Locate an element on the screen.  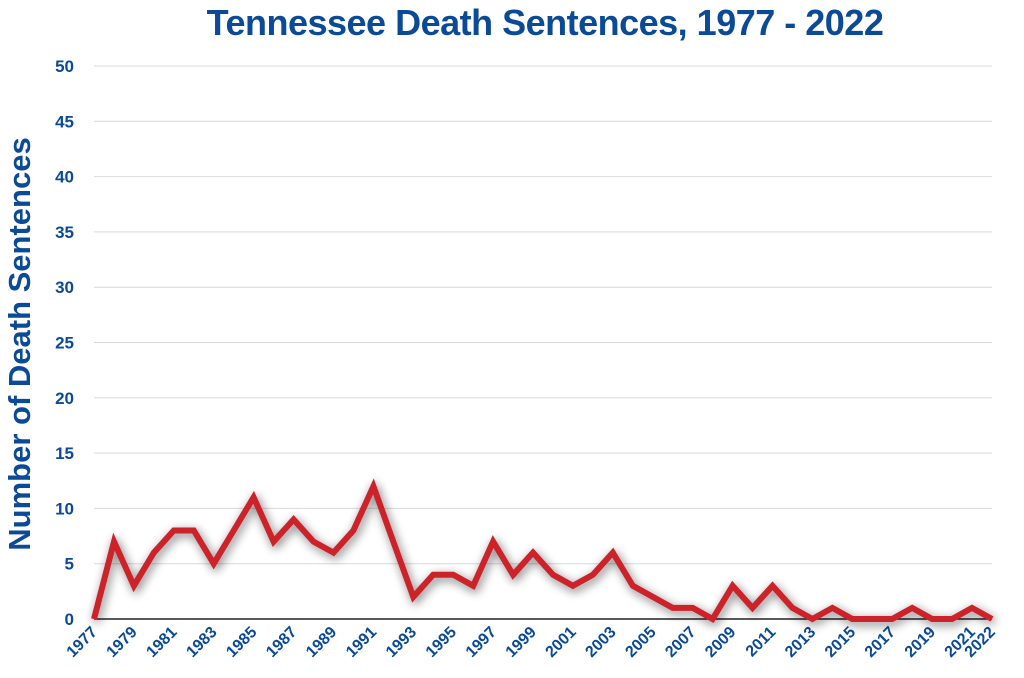
x-tick-label: 2007 is located at coordinates (680, 642).